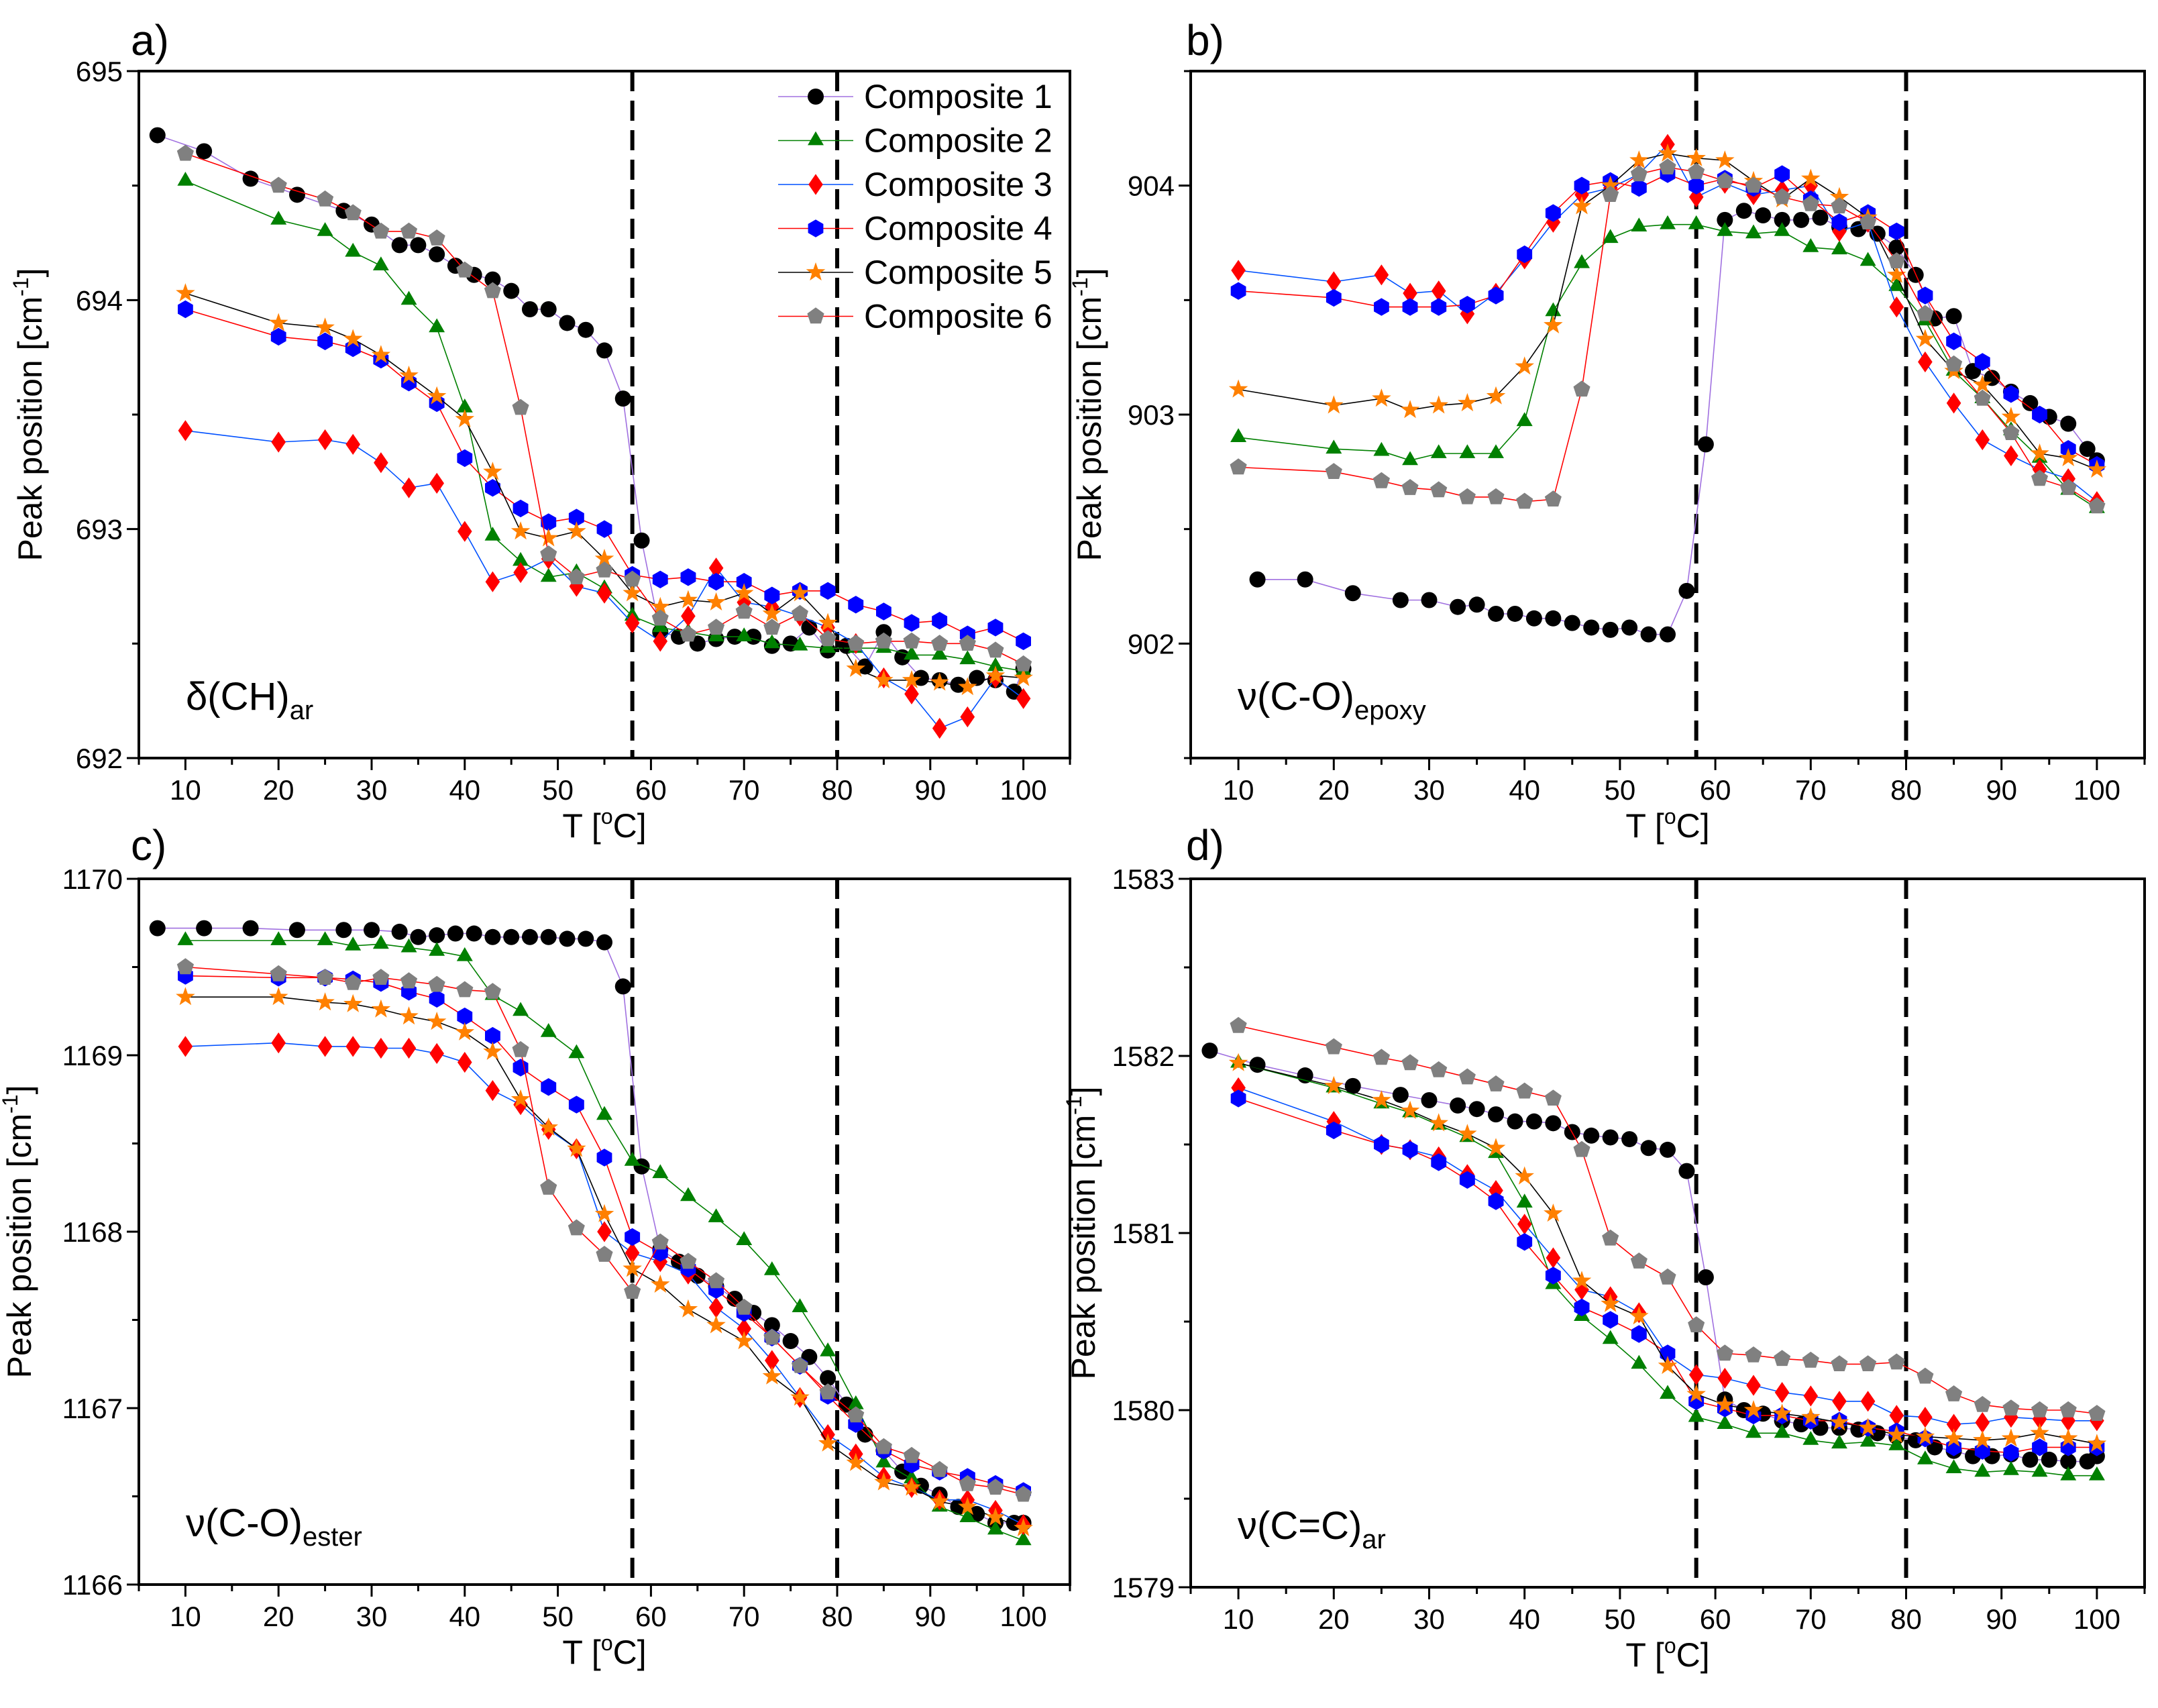 Image resolution: width=2158 pixels, height=1708 pixels. Describe the element at coordinates (1620, 1619) in the screenshot. I see `x-tick-label: 50` at that location.